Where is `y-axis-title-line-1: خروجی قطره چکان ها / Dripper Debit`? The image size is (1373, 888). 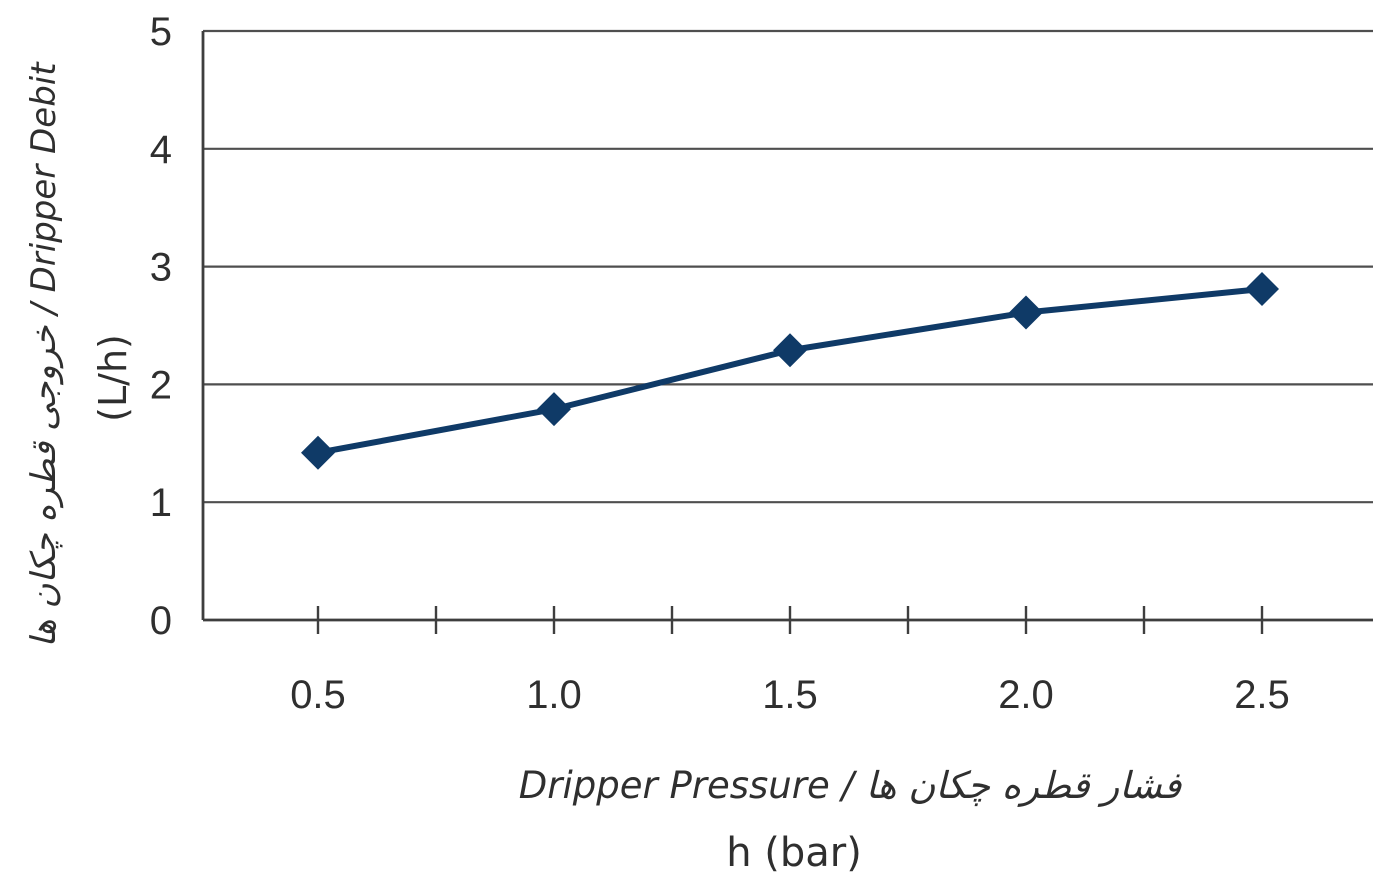
y-axis-title-line-1: خروجی قطره چکان ها / Dripper Debit is located at coordinates (44, 354).